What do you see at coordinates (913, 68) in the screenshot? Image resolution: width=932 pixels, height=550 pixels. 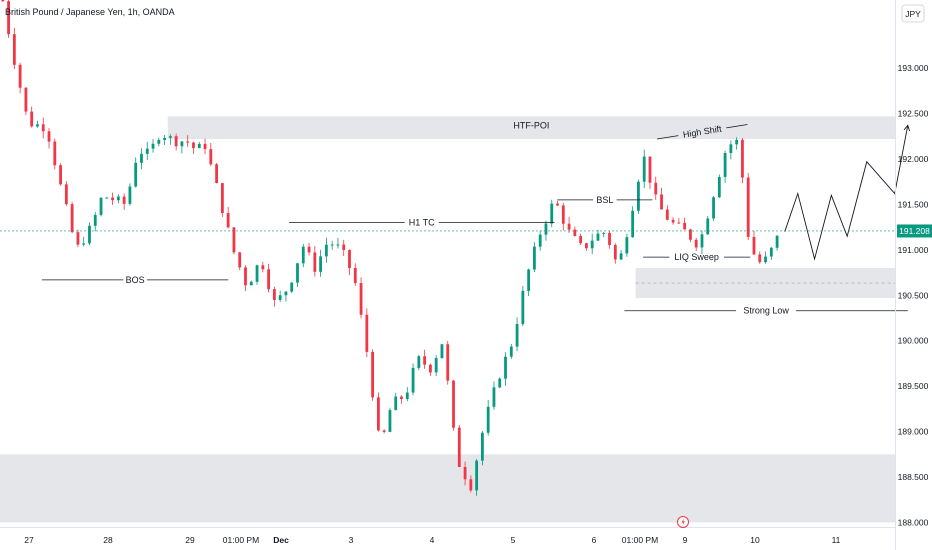 I see `price-tick-label: 193.000` at bounding box center [913, 68].